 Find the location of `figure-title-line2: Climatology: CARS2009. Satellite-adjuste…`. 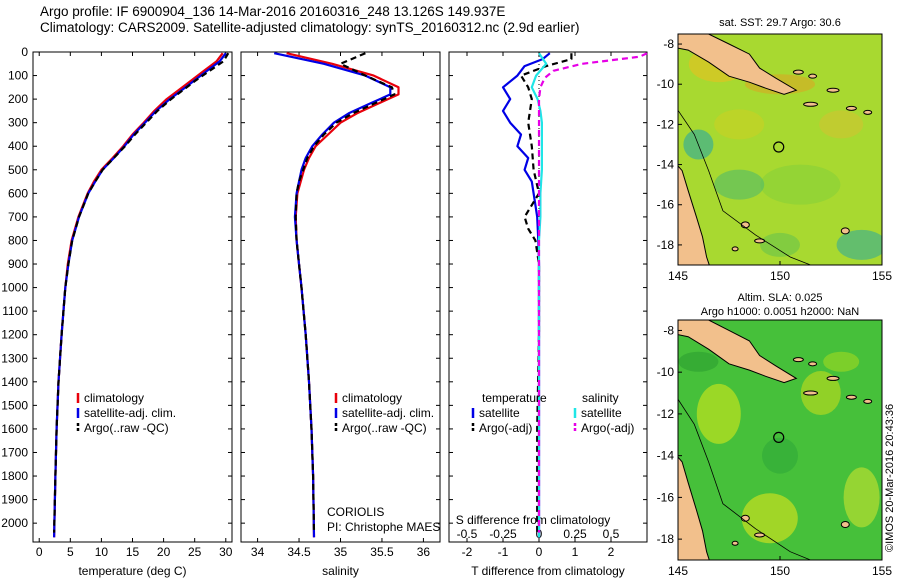

figure-title-line2: Climatology: CARS2009. Satellite-adjuste… is located at coordinates (310, 27).